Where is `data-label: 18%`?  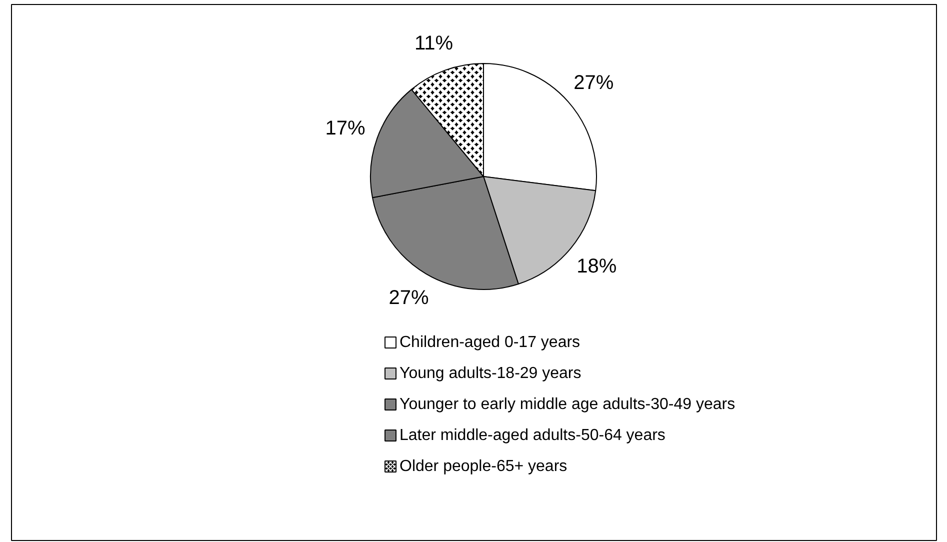 data-label: 18% is located at coordinates (596, 267).